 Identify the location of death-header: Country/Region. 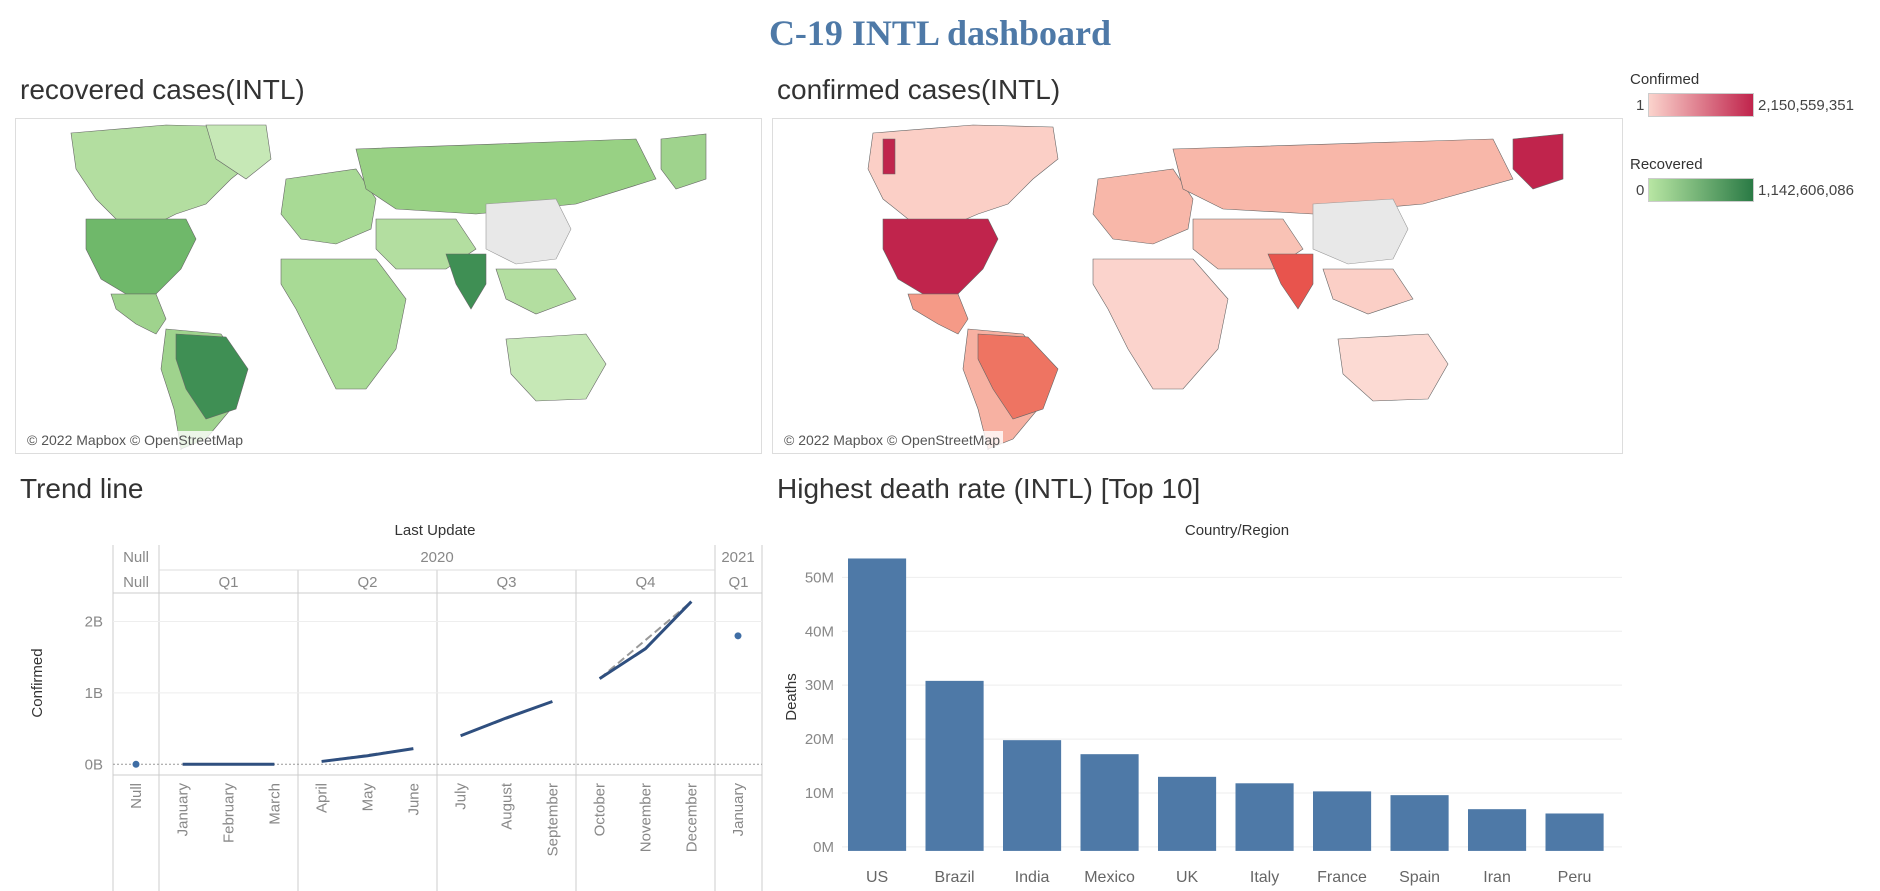
(1237, 530).